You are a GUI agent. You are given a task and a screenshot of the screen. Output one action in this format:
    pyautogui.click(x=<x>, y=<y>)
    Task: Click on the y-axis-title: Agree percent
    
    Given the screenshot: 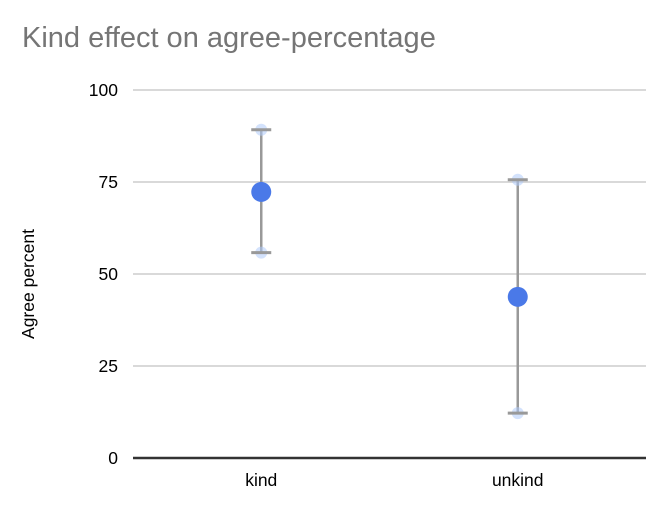 What is the action you would take?
    pyautogui.click(x=28, y=284)
    